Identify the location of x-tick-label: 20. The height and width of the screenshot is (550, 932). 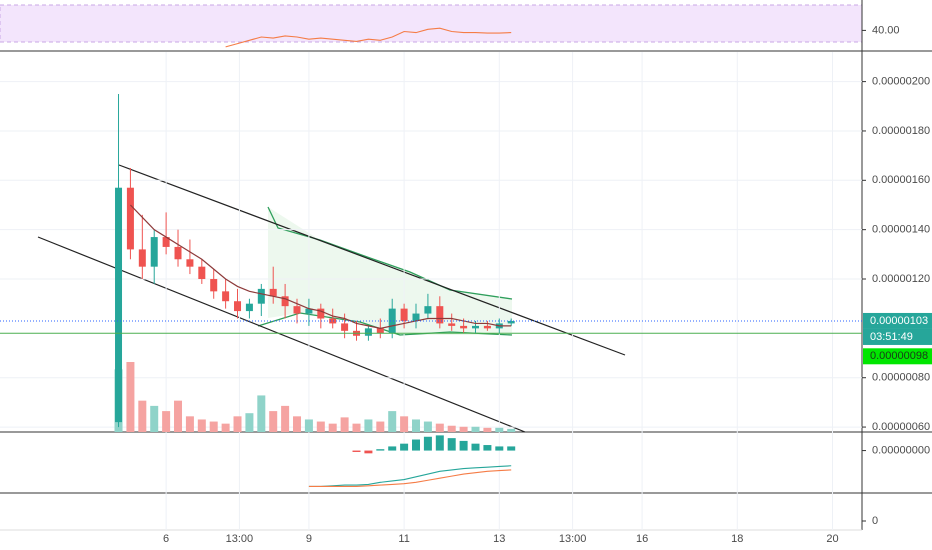
(832, 539).